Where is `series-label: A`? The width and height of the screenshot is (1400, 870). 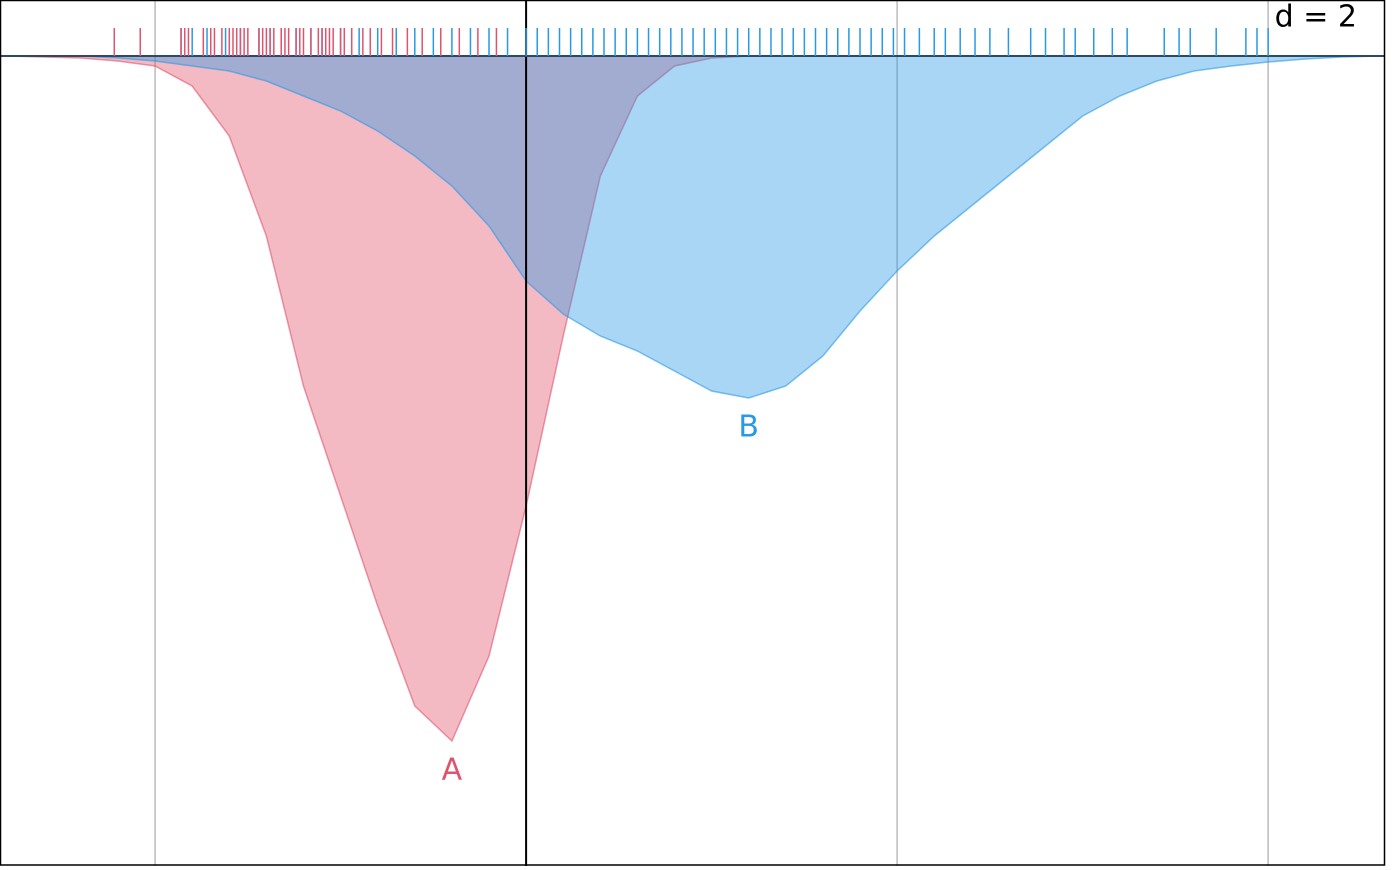
series-label: A is located at coordinates (452, 770).